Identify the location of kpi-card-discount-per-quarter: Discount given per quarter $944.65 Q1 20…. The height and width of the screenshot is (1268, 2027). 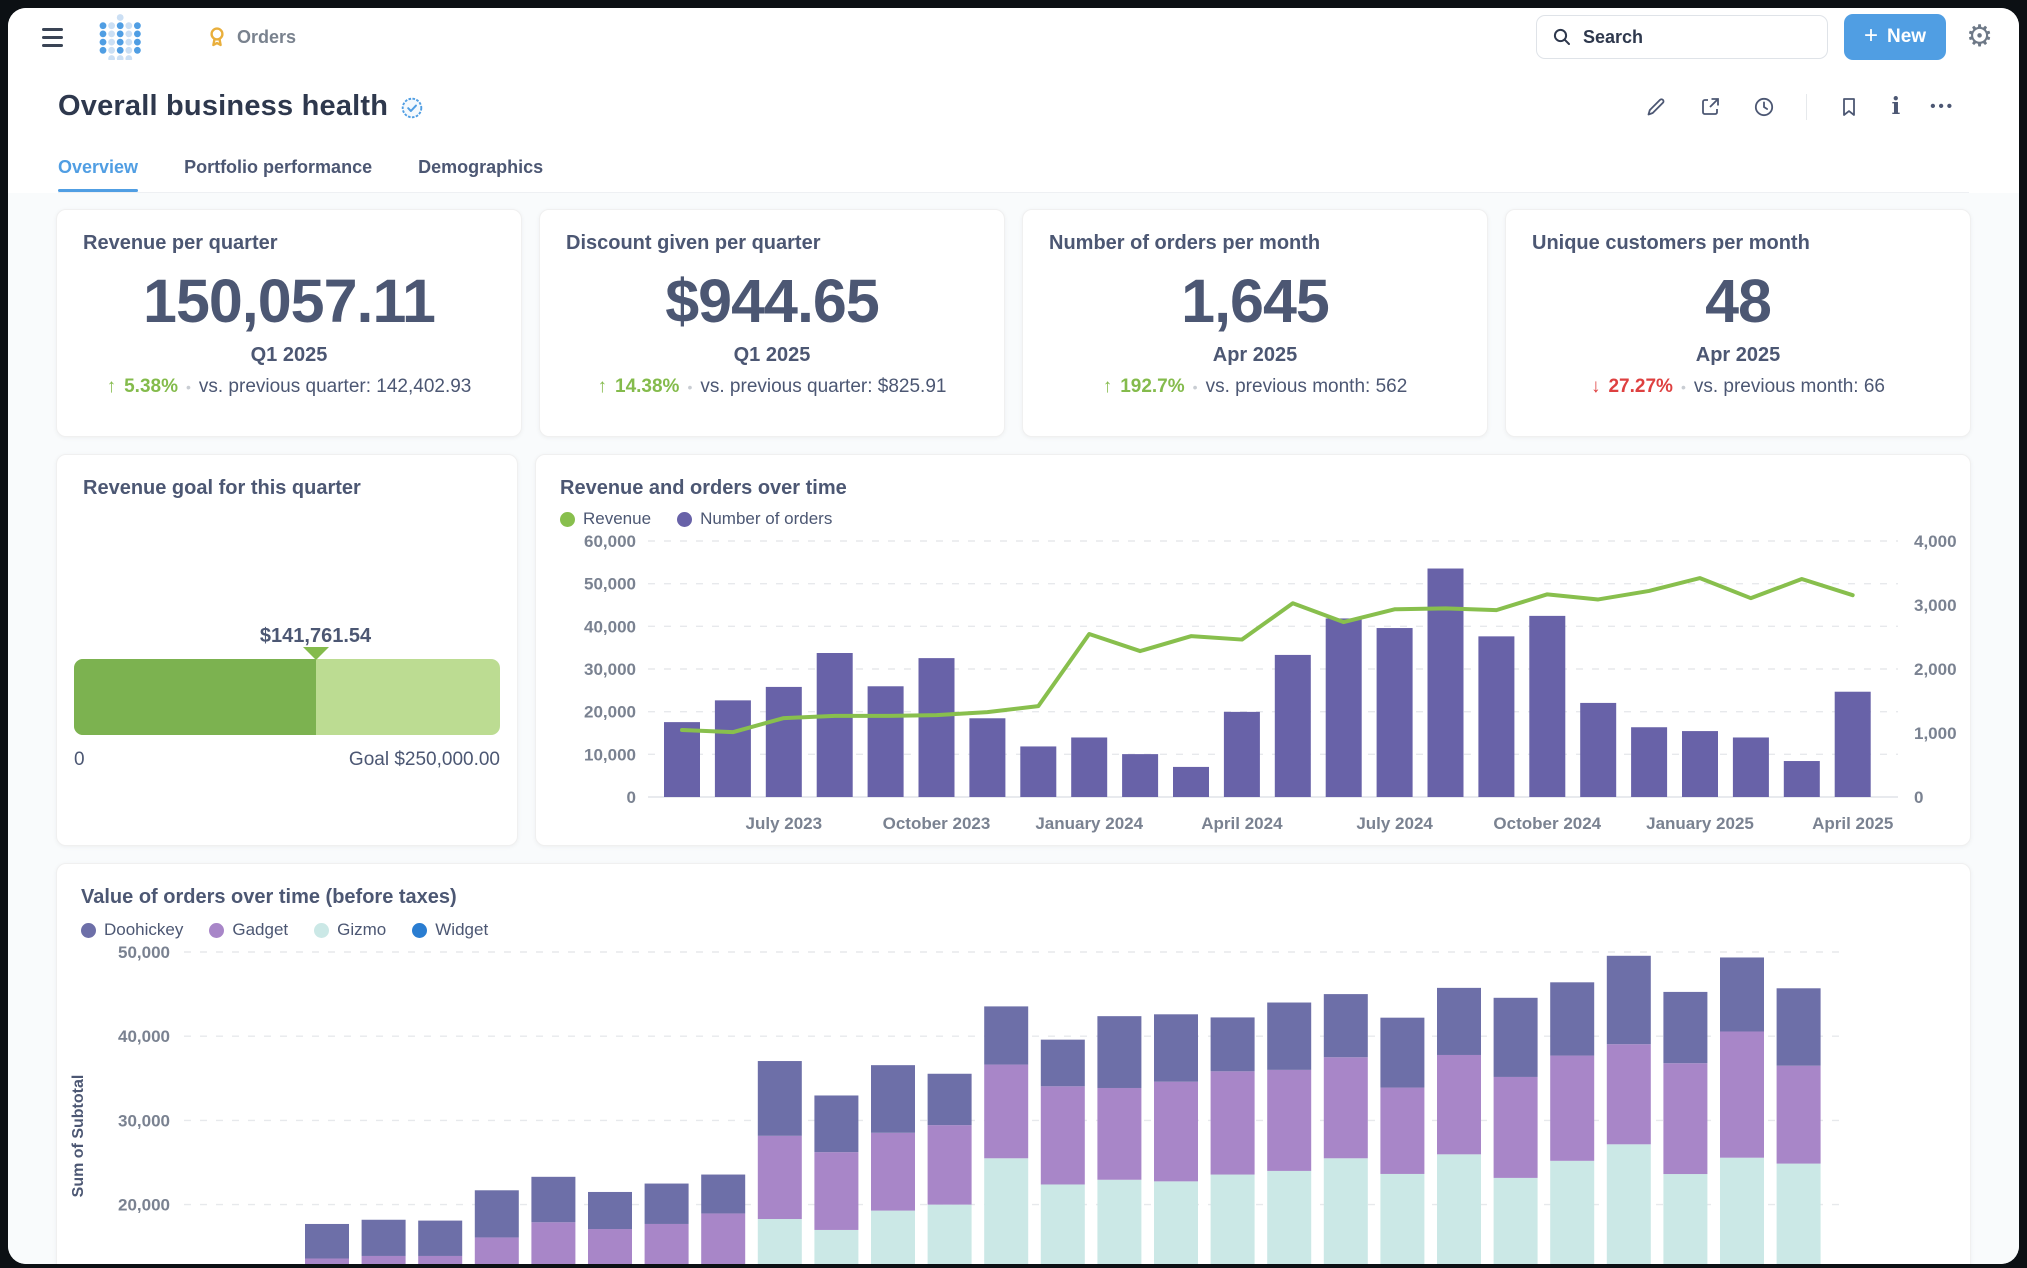
(772, 323).